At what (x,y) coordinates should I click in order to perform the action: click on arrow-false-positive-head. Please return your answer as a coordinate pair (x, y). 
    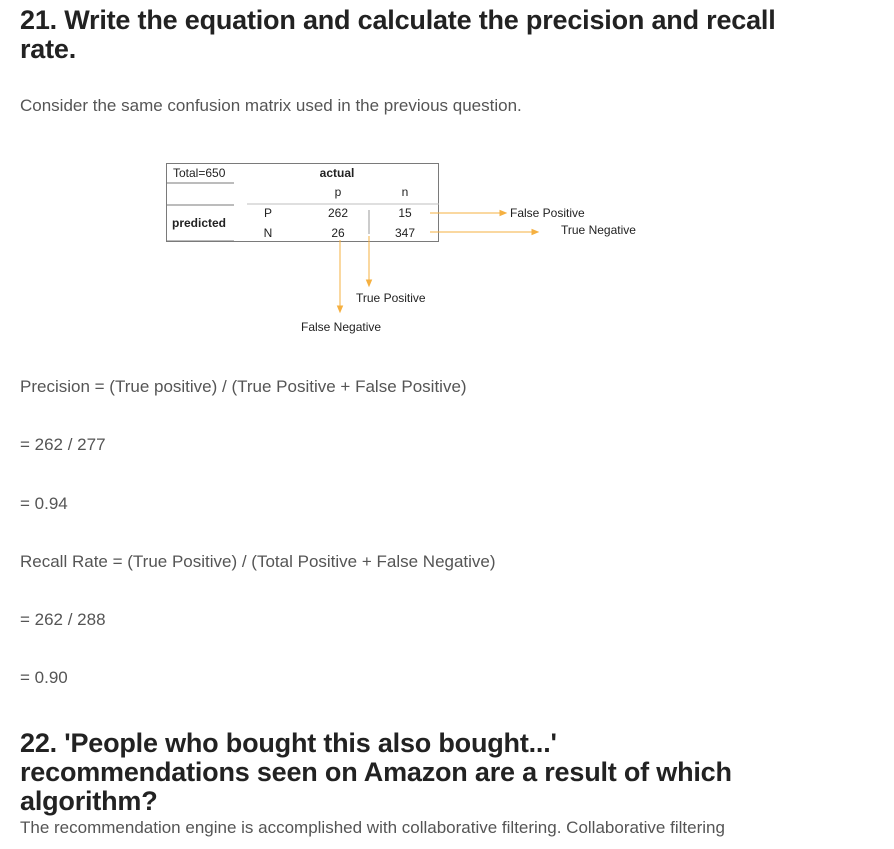
    Looking at the image, I should click on (503, 213).